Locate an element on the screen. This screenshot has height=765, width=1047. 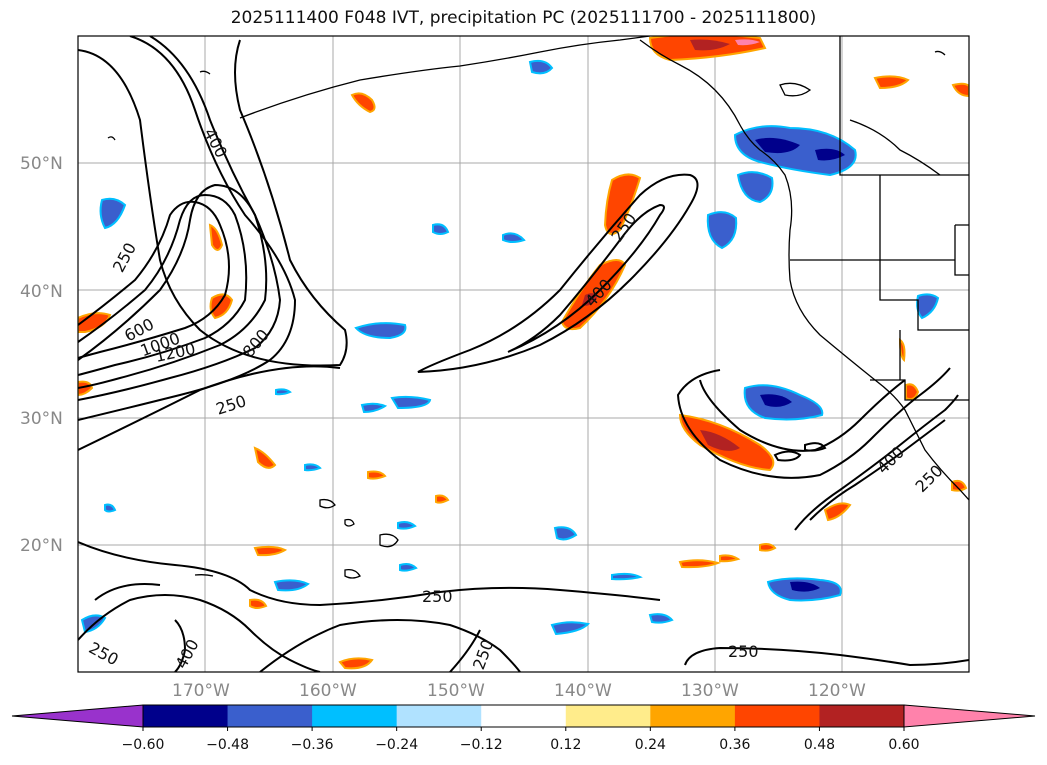
colorbar-extend-low is located at coordinates (77, 716).